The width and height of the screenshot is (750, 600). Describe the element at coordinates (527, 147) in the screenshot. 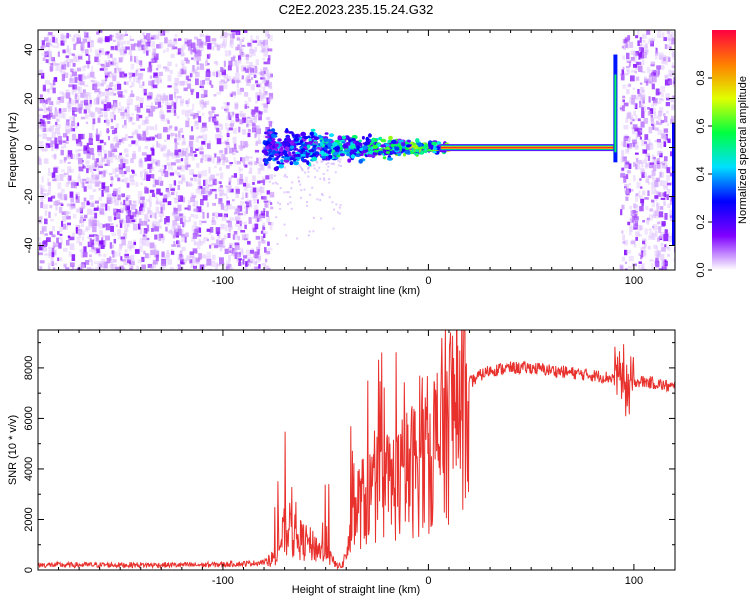

I see `carrier-steady-line` at that location.